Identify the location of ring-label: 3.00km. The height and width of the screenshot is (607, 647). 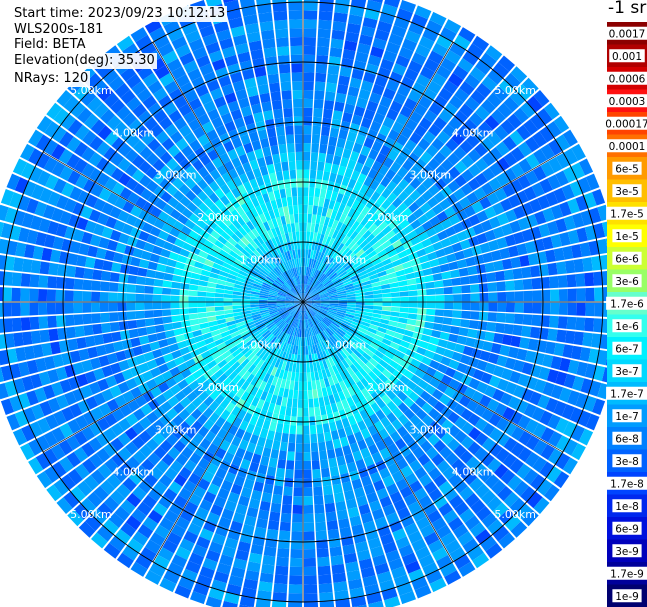
(430, 429).